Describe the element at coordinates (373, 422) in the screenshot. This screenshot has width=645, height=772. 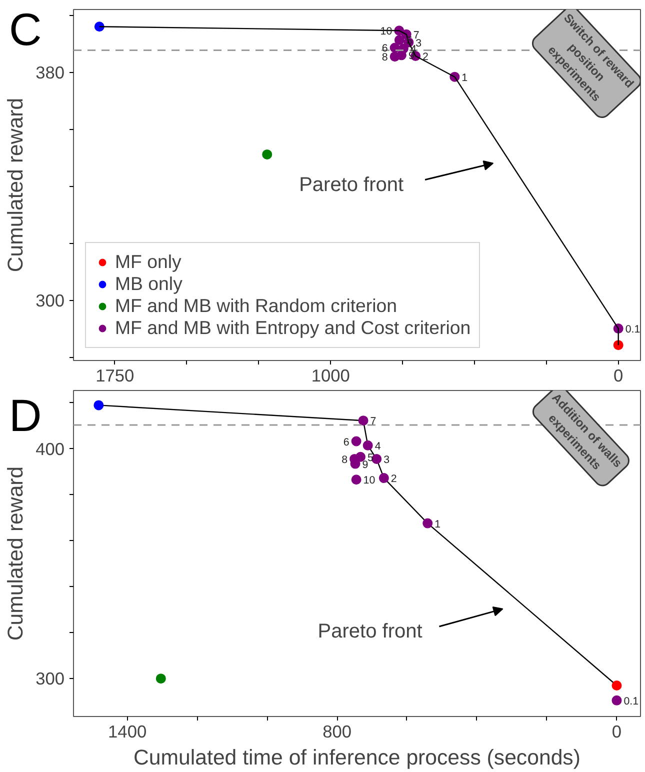
I see `annotation: 7` at that location.